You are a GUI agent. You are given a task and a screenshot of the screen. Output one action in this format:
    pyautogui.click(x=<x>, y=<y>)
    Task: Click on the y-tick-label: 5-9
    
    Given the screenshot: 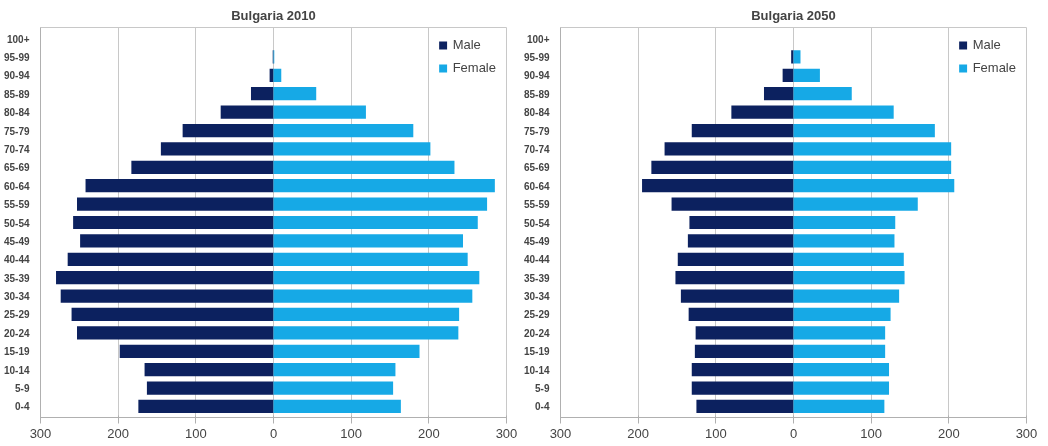 What is the action you would take?
    pyautogui.click(x=22, y=389)
    